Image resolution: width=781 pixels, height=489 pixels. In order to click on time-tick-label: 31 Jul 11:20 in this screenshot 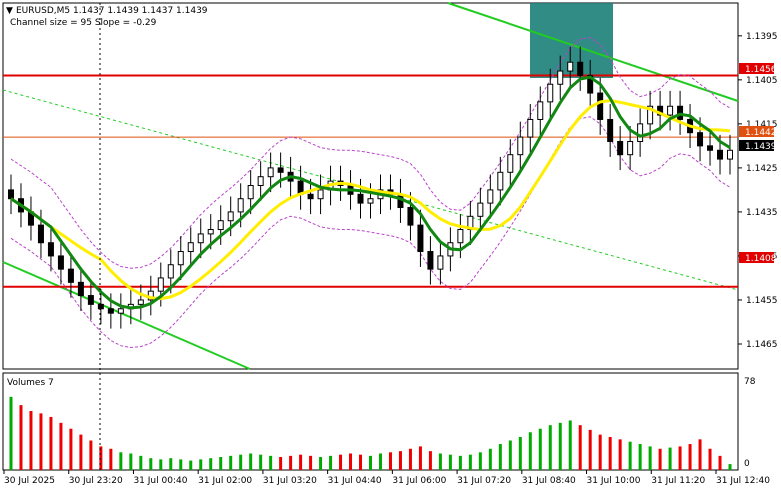, I will do `click(678, 481)`.